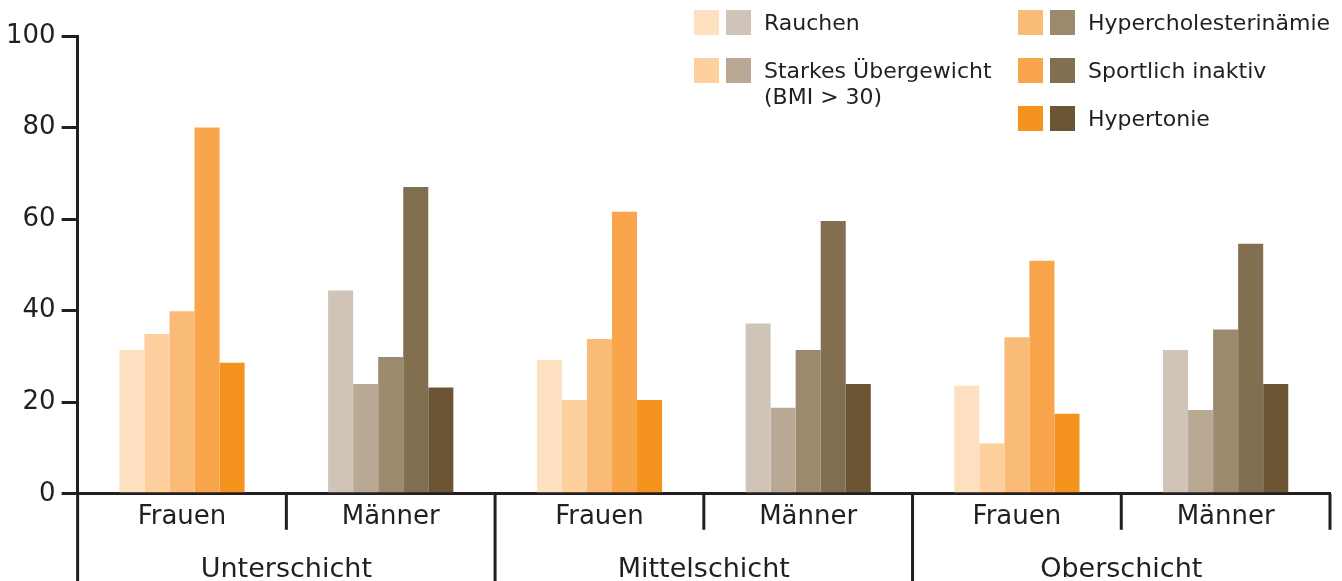  I want to click on legend-label: Sportlich inaktiv, so click(1177, 71).